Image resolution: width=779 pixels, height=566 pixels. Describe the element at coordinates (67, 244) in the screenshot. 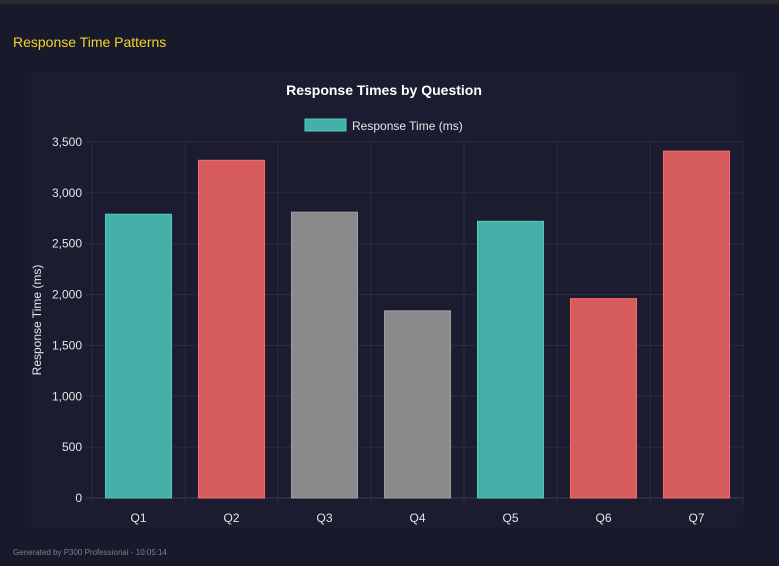

I see `y-tick-label: 2,500` at that location.